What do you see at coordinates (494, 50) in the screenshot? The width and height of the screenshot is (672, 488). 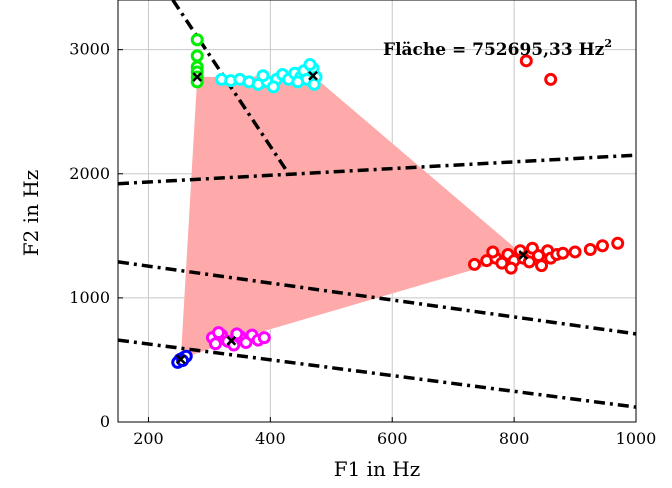 I see `annotation-text: Fläche = 752695,33 Hz` at bounding box center [494, 50].